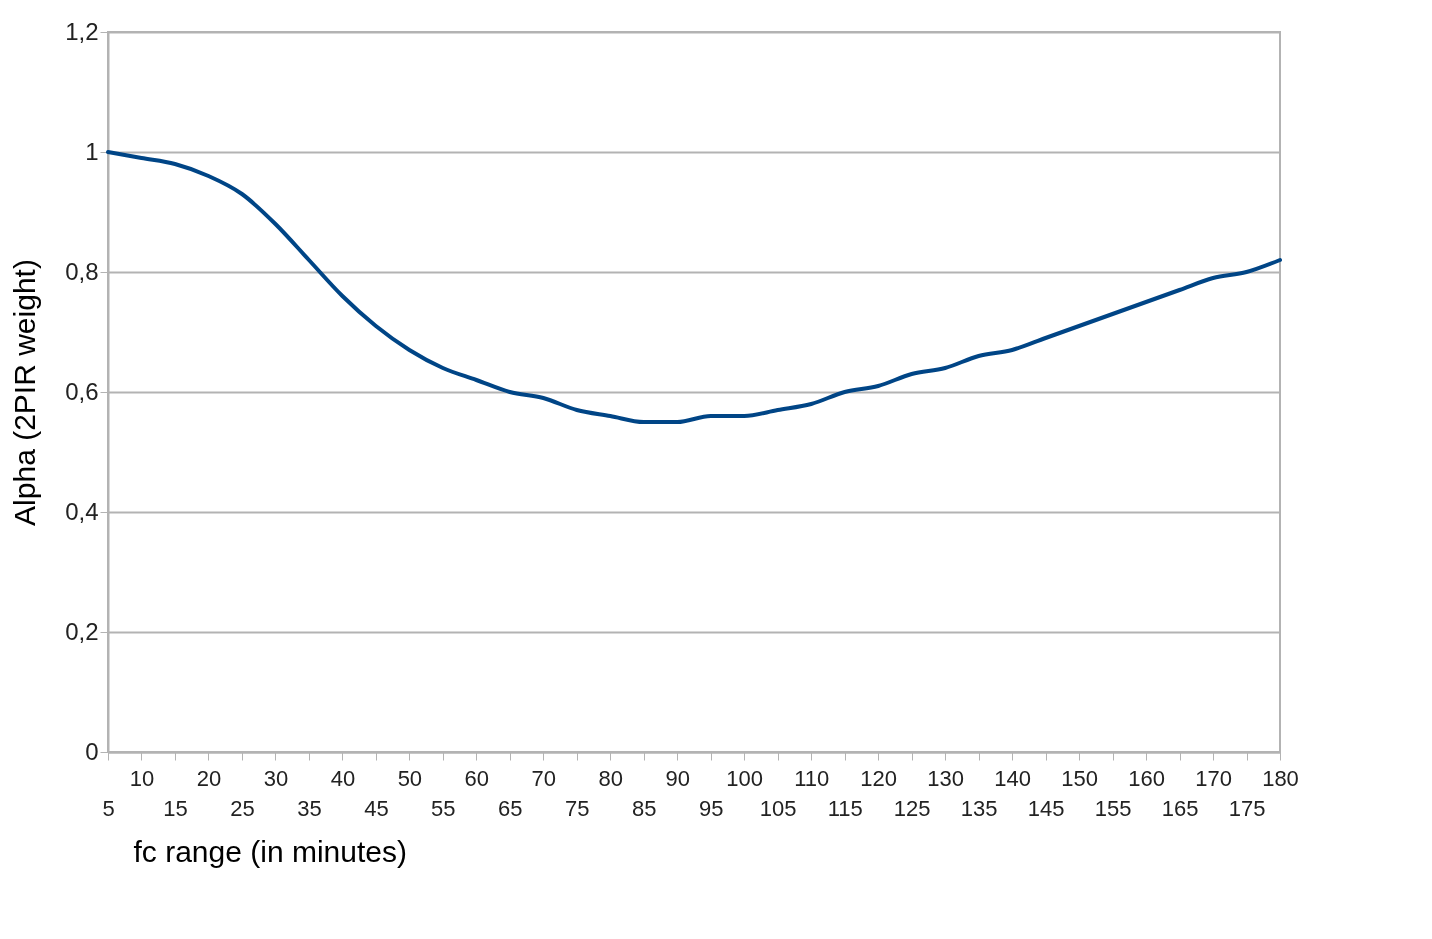 The height and width of the screenshot is (939, 1432). Describe the element at coordinates (1280, 778) in the screenshot. I see `x-tick-label: 180` at that location.